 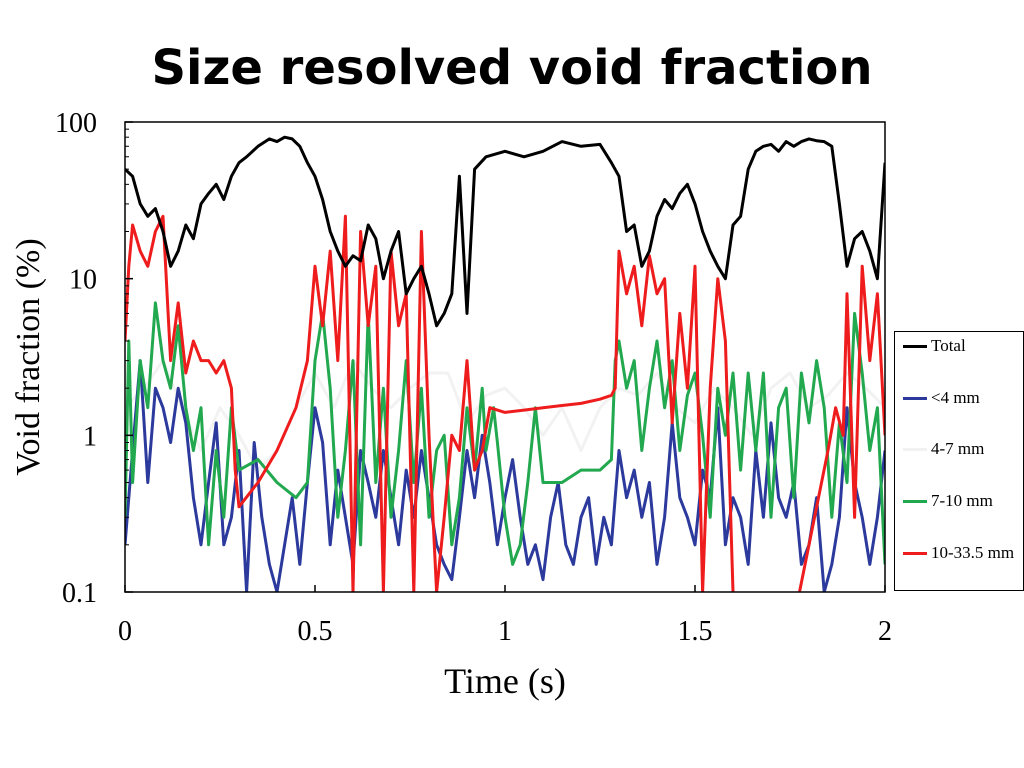 I want to click on legend-label-4-7mm: 4-7 mm, so click(x=958, y=448).